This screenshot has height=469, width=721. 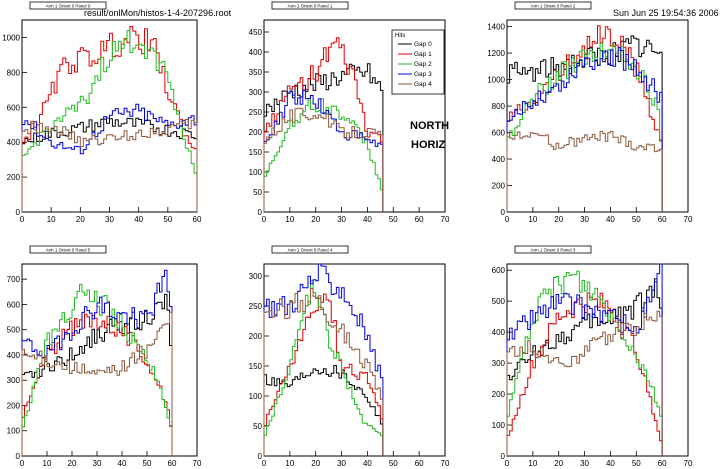 I want to click on y-tick-label: 350, so click(x=256, y=72).